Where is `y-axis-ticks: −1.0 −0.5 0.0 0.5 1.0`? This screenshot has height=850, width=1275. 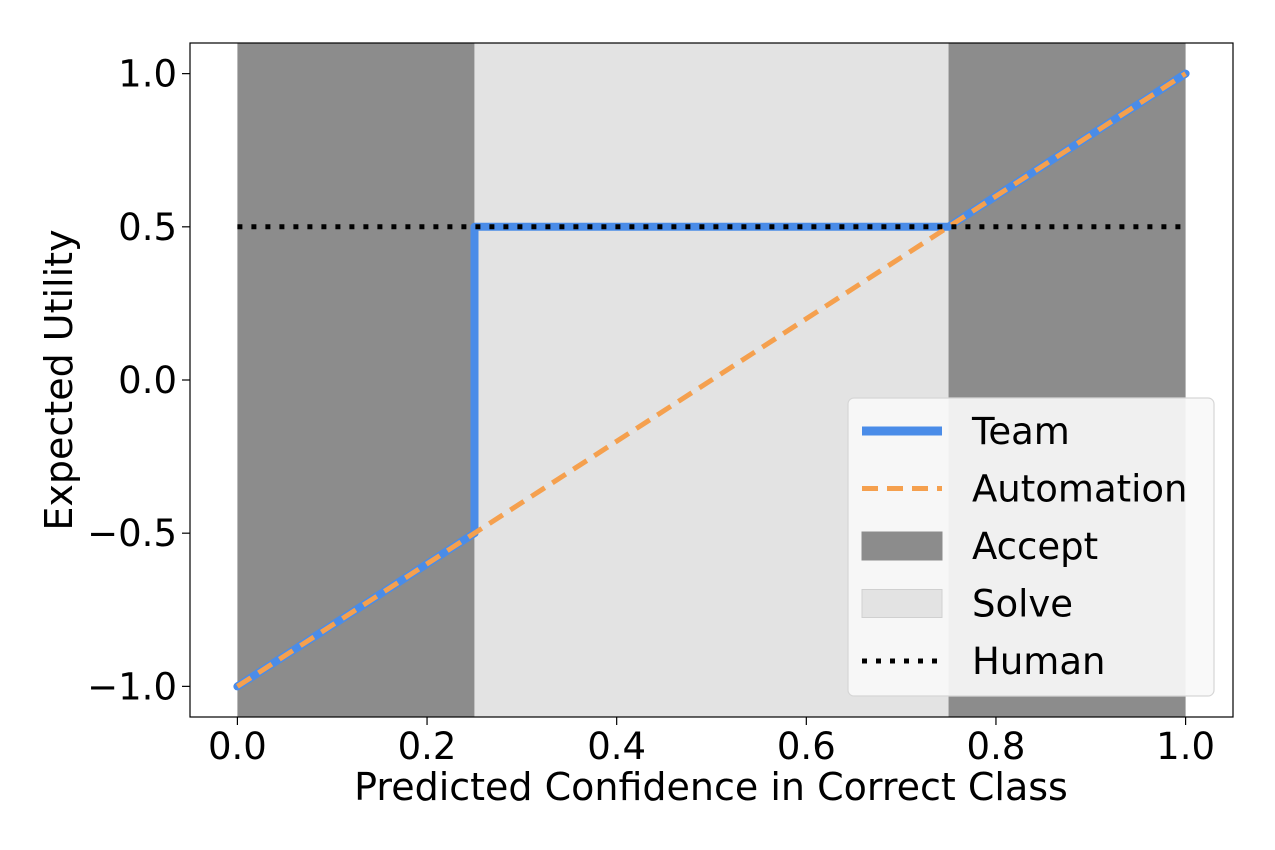 y-axis-ticks: −1.0 −0.5 0.0 0.5 1.0 is located at coordinates (138, 380).